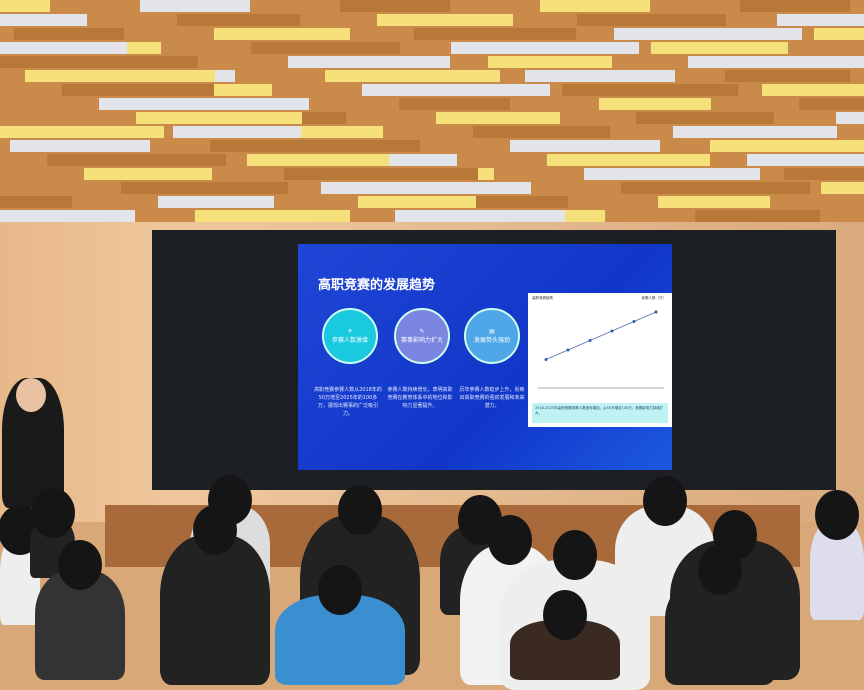 This screenshot has width=864, height=690. I want to click on chart-title: 高职竞赛趋势, so click(542, 298).